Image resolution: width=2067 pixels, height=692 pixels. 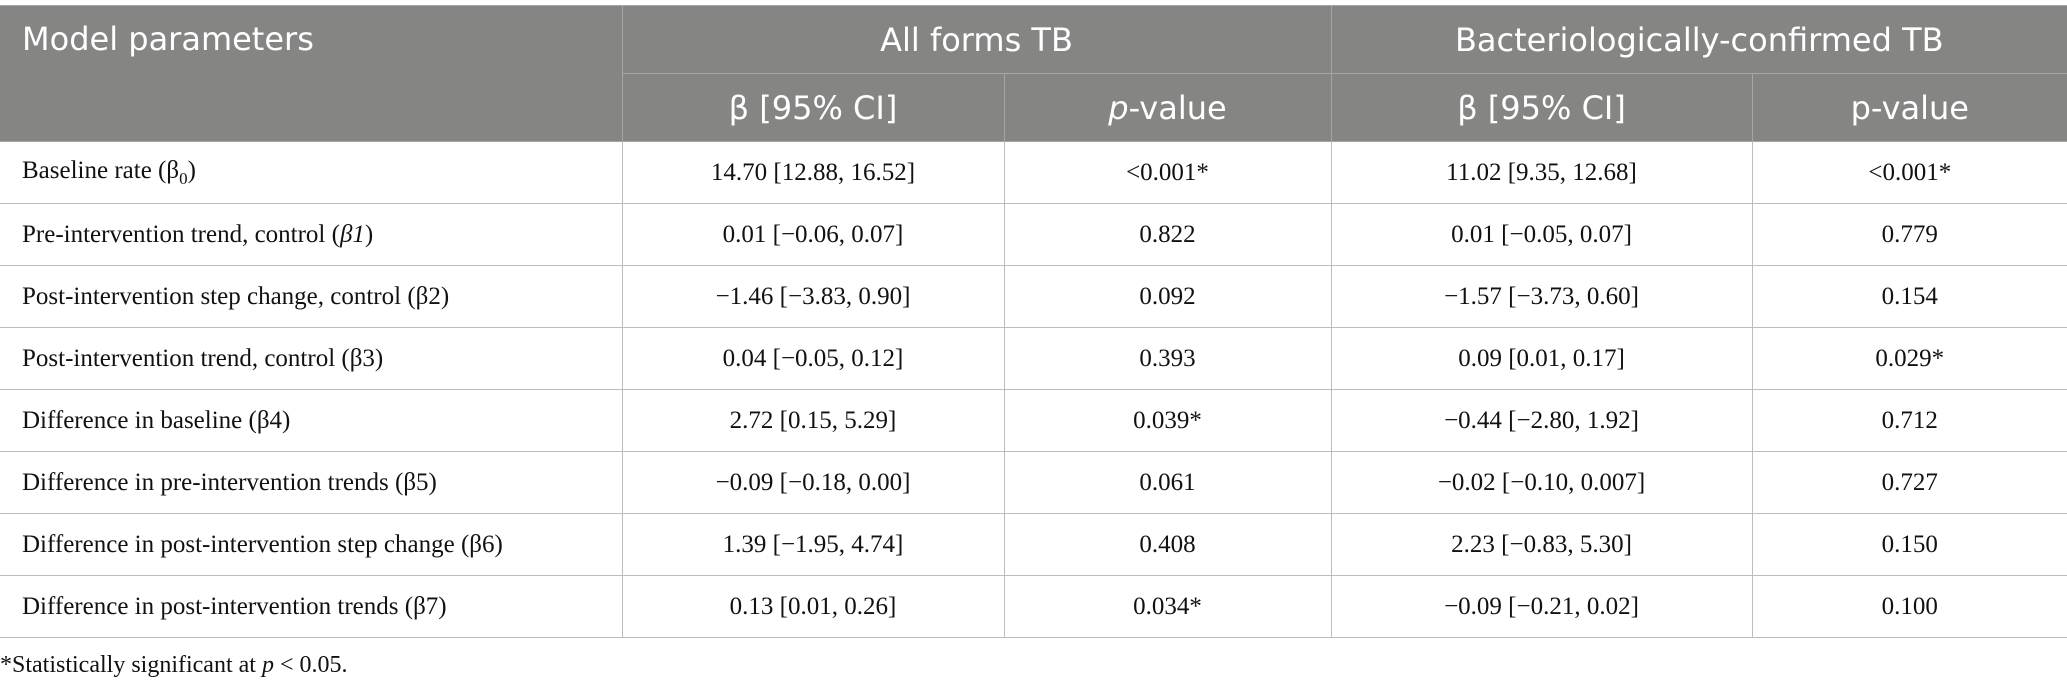 I want to click on param-label-italic: β1, so click(x=352, y=234).